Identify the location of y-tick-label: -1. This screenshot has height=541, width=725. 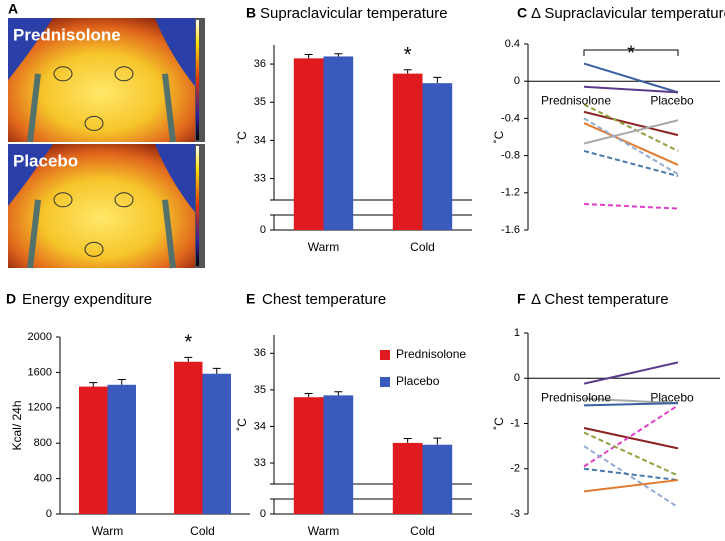
(515, 423).